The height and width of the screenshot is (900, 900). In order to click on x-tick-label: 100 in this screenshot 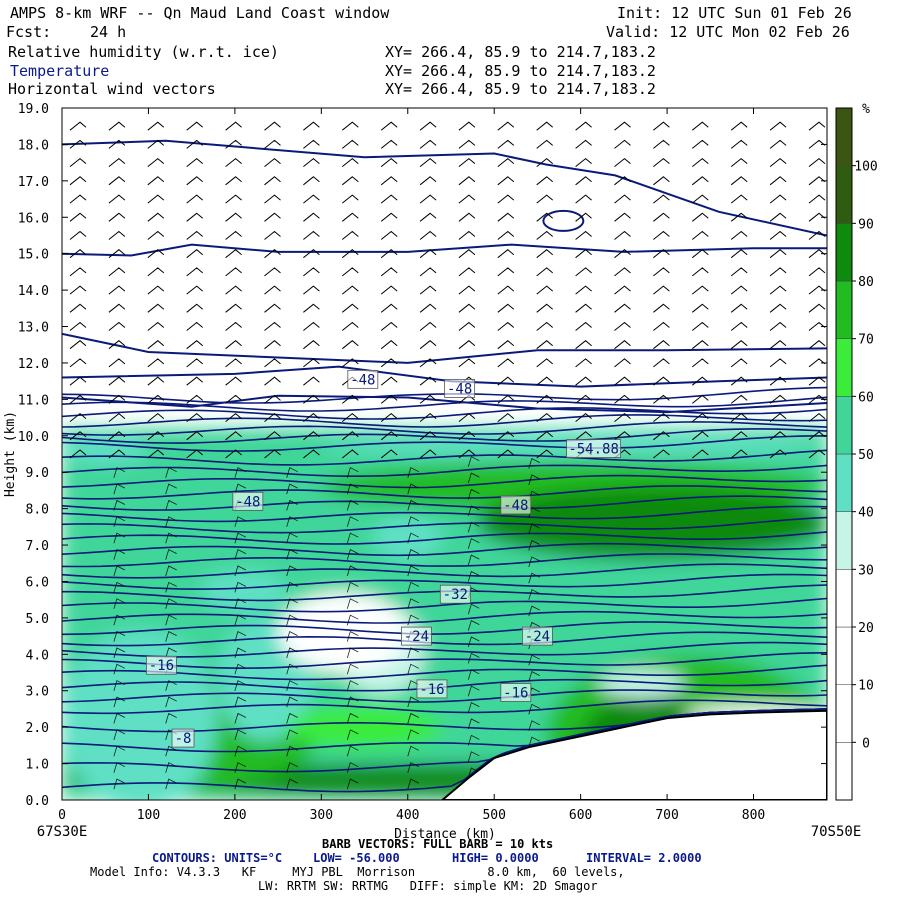, I will do `click(148, 815)`.